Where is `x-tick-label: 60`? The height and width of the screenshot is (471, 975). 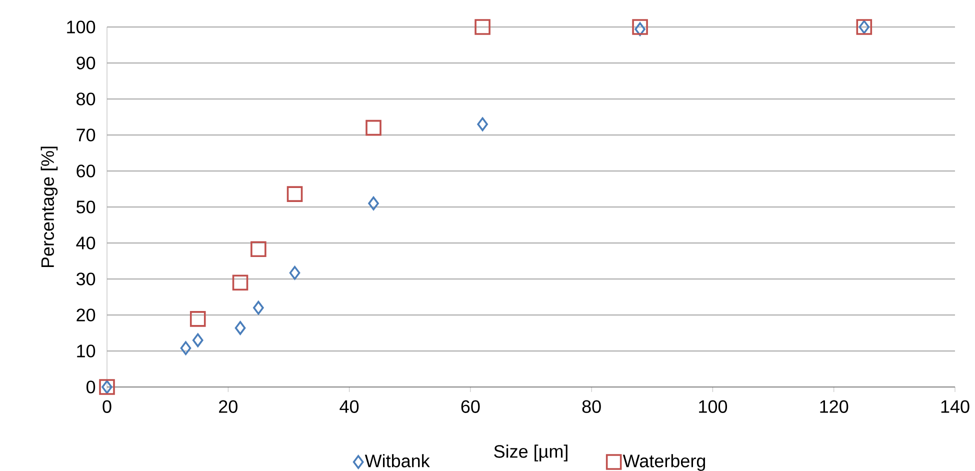 x-tick-label: 60 is located at coordinates (470, 406).